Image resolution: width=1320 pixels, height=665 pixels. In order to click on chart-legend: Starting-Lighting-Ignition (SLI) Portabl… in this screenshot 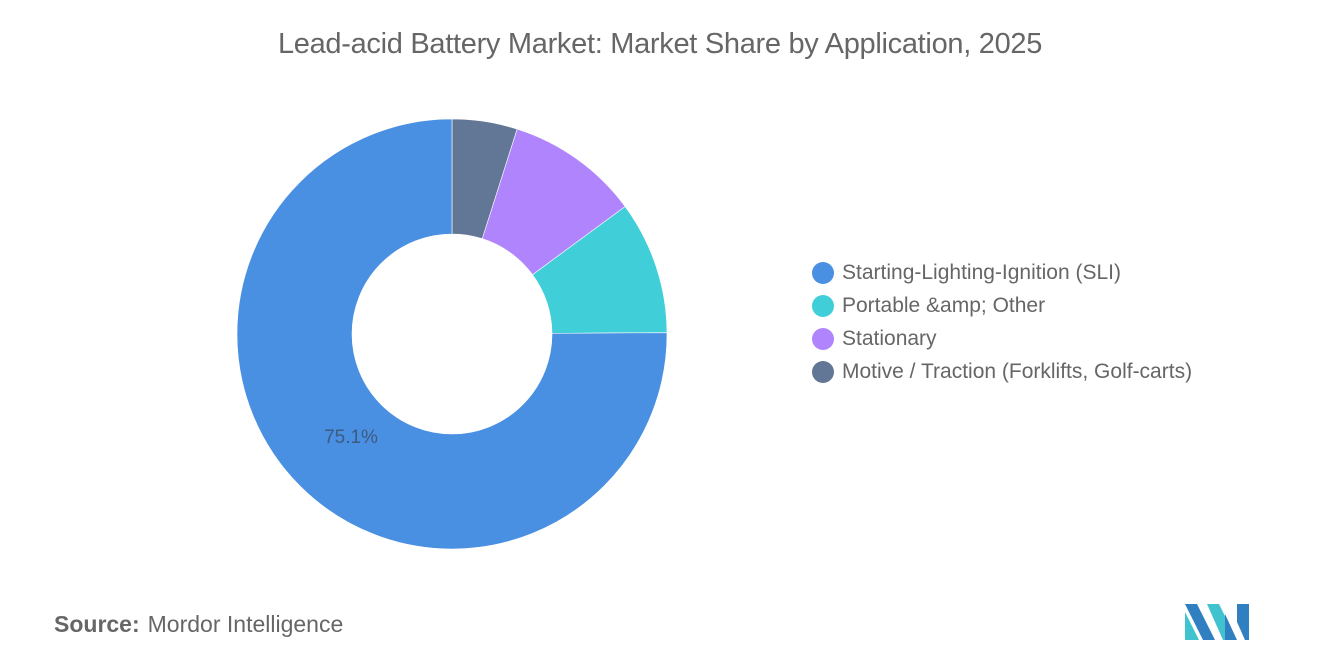, I will do `click(1002, 322)`.